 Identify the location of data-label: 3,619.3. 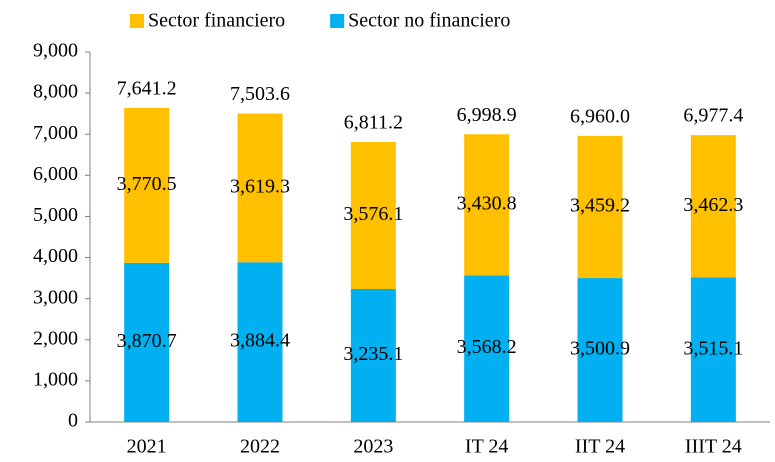
(260, 187).